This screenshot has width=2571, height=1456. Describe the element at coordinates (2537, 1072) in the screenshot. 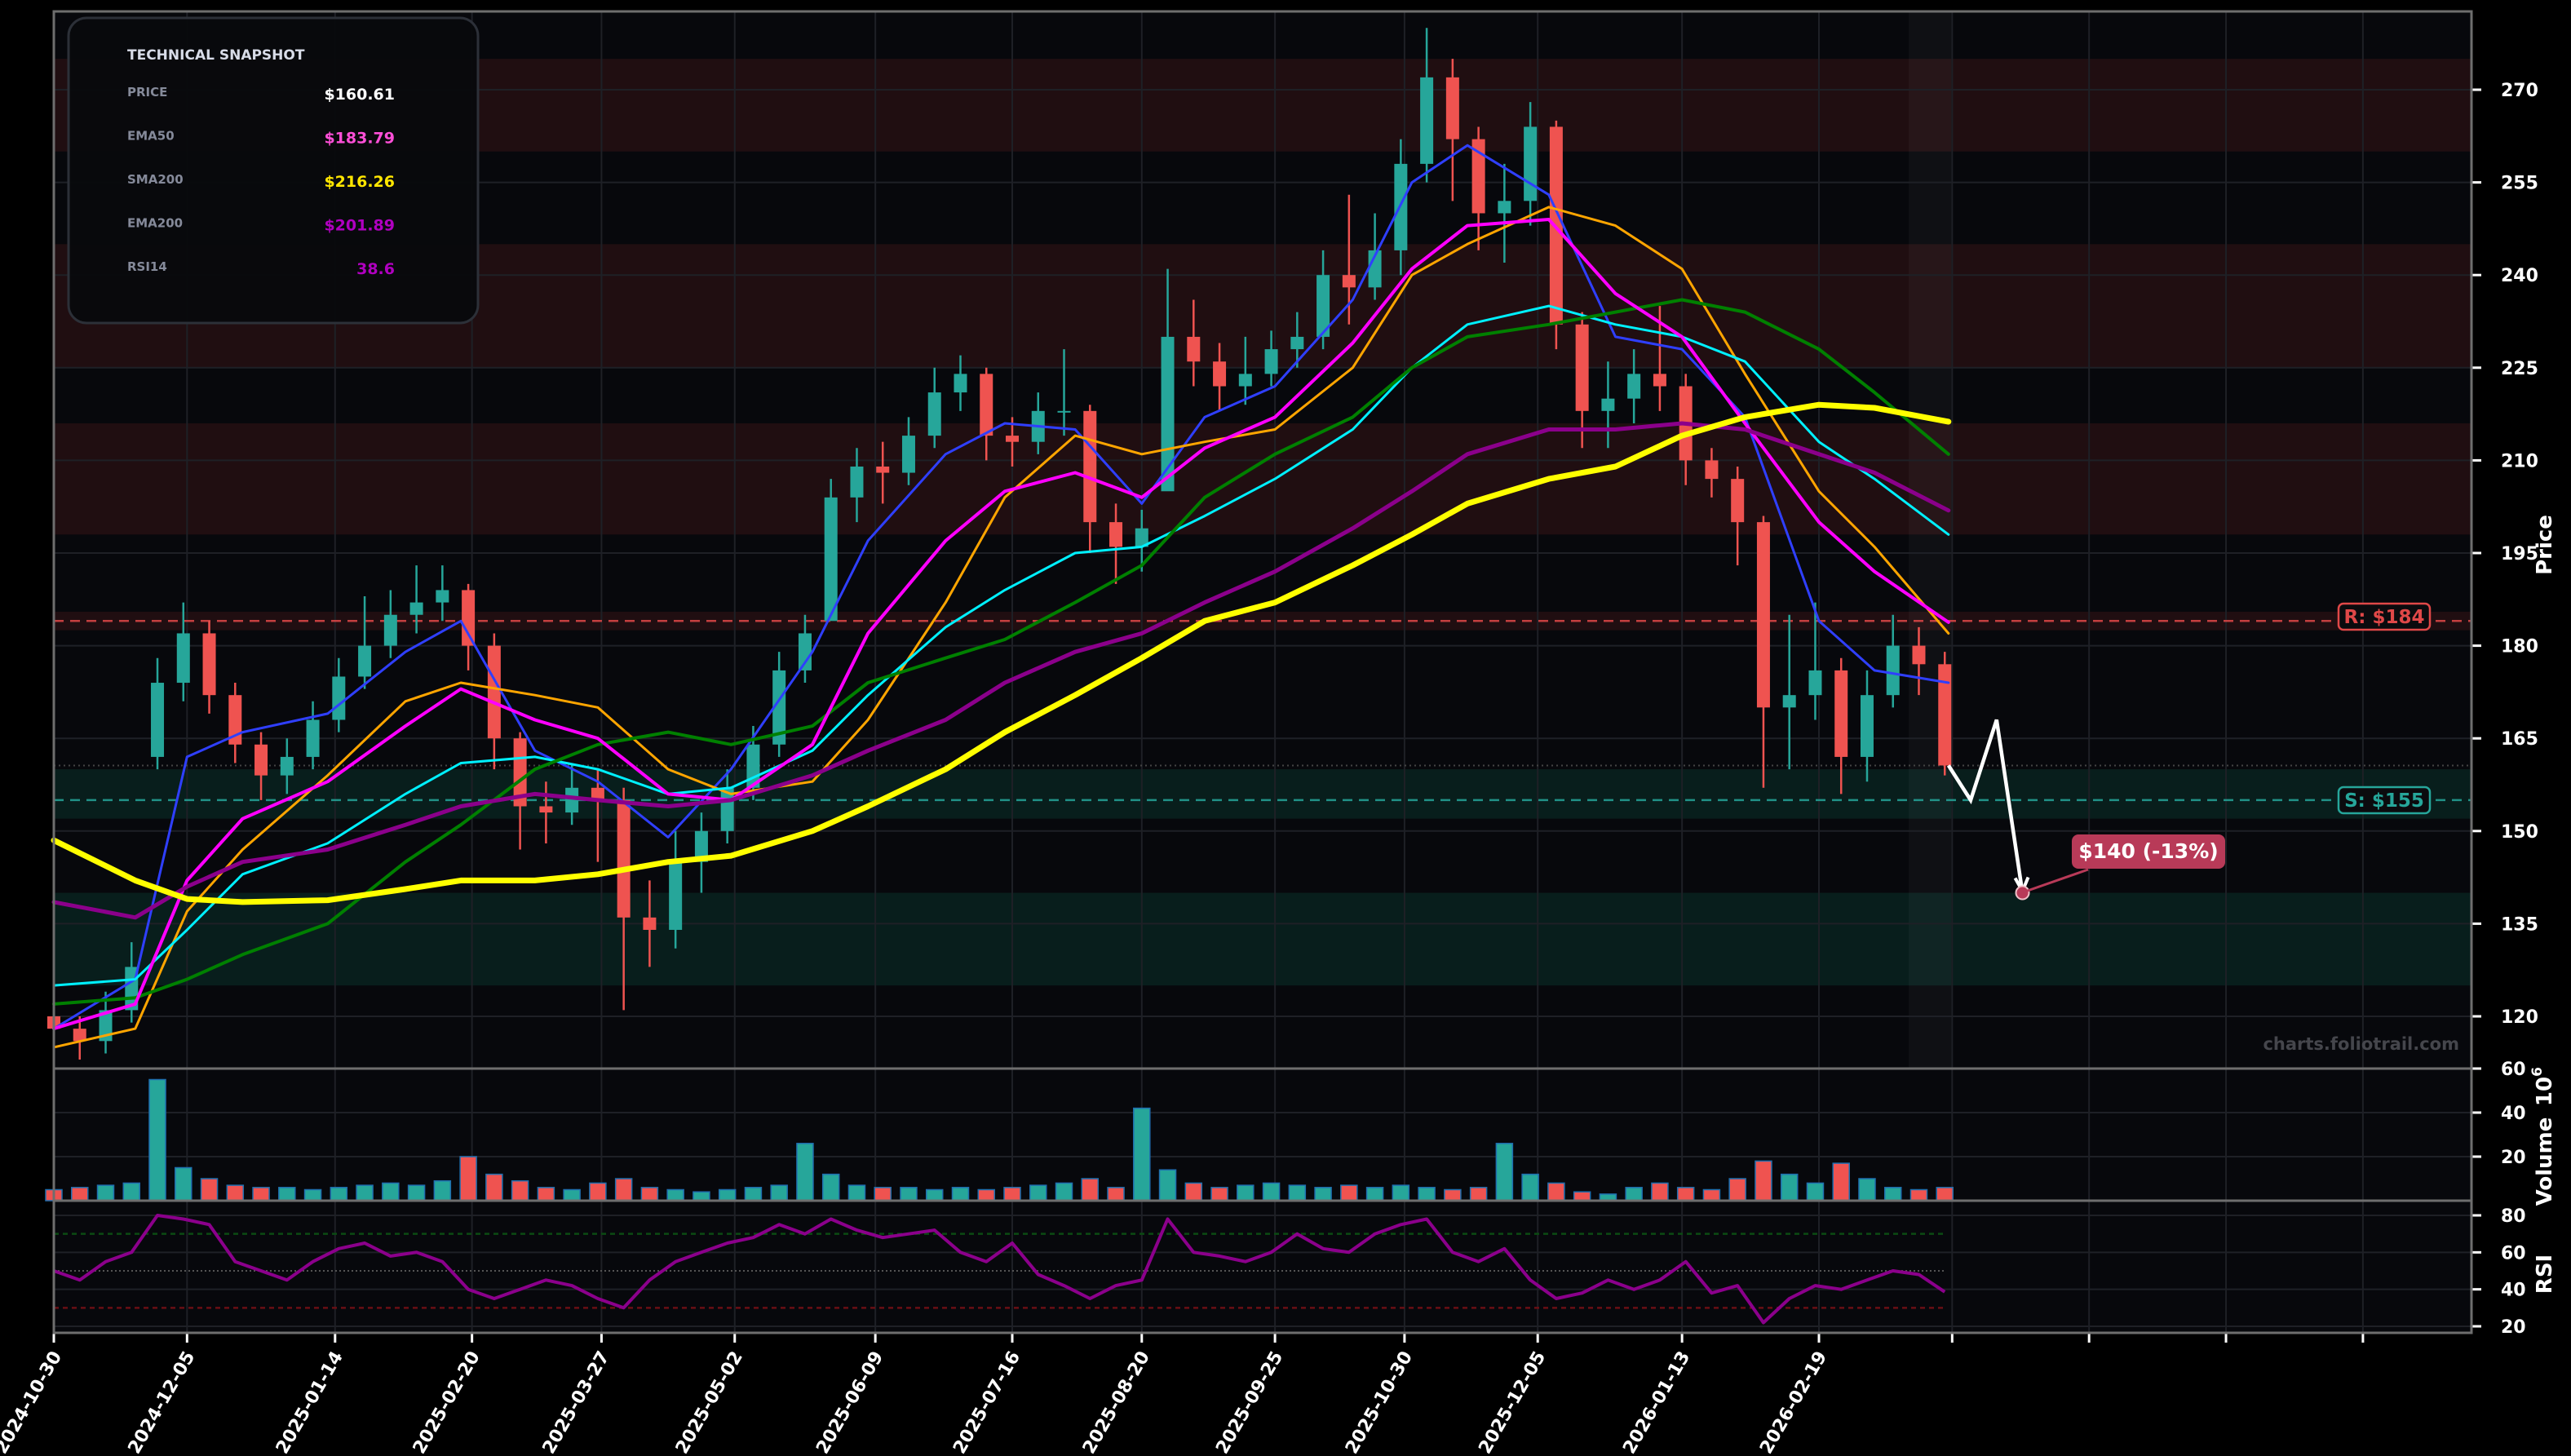

I see `svg-text: 6` at that location.